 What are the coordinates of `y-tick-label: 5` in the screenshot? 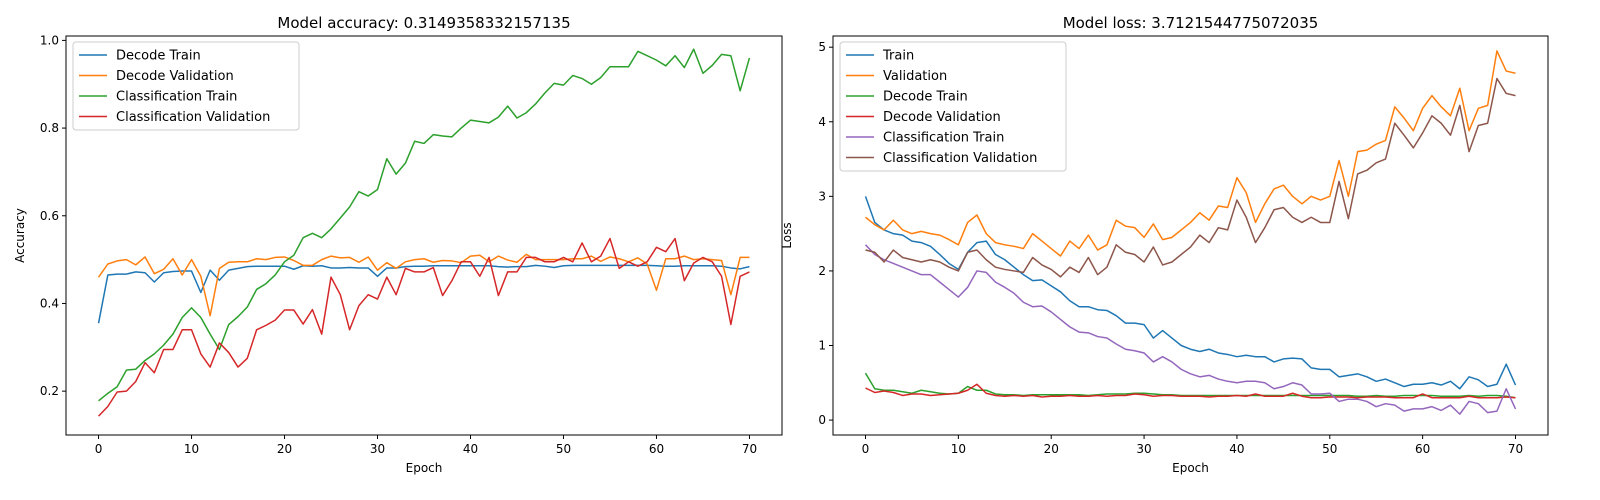 It's located at (822, 47).